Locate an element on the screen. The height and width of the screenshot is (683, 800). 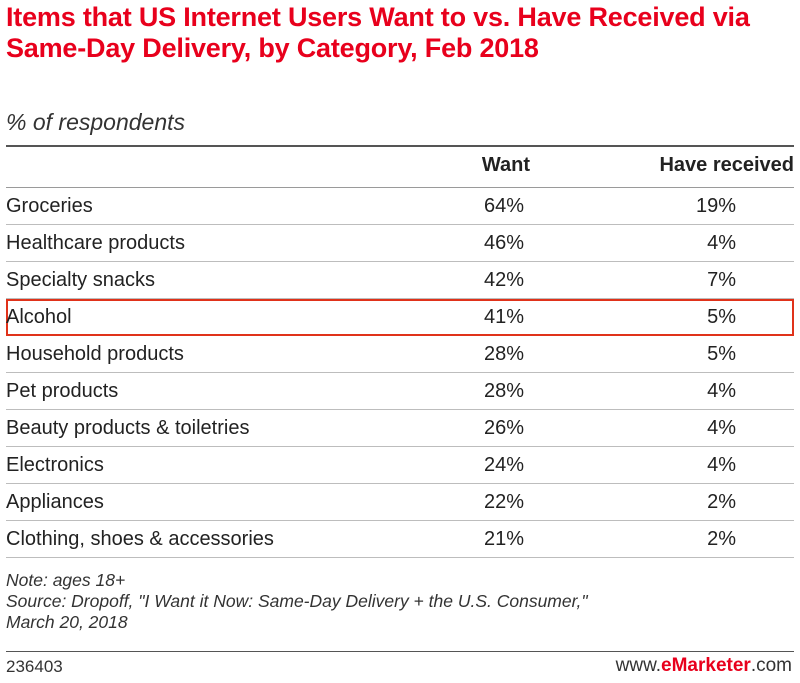
column-header-want: Want is located at coordinates (505, 165).